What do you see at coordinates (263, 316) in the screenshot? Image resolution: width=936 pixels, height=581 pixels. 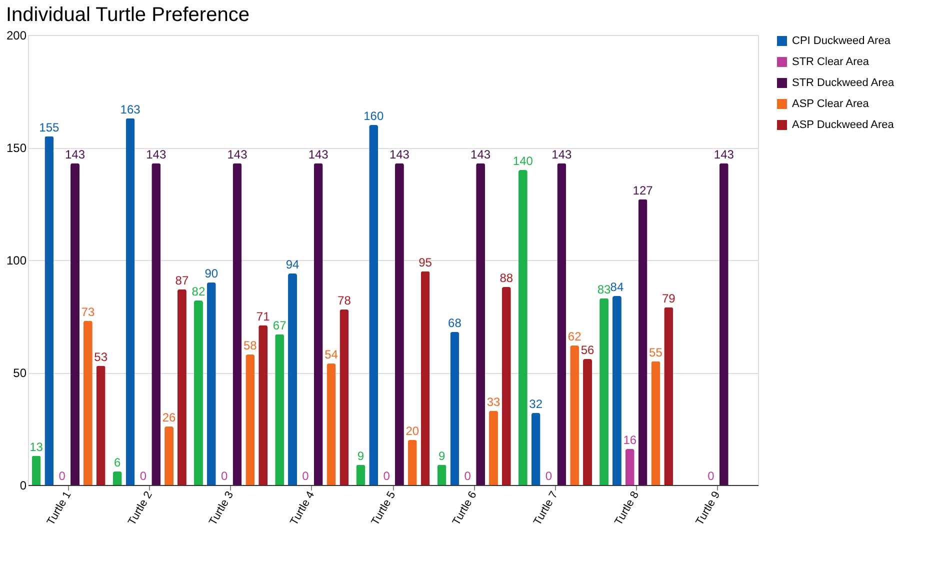 I see `data-label: 71` at bounding box center [263, 316].